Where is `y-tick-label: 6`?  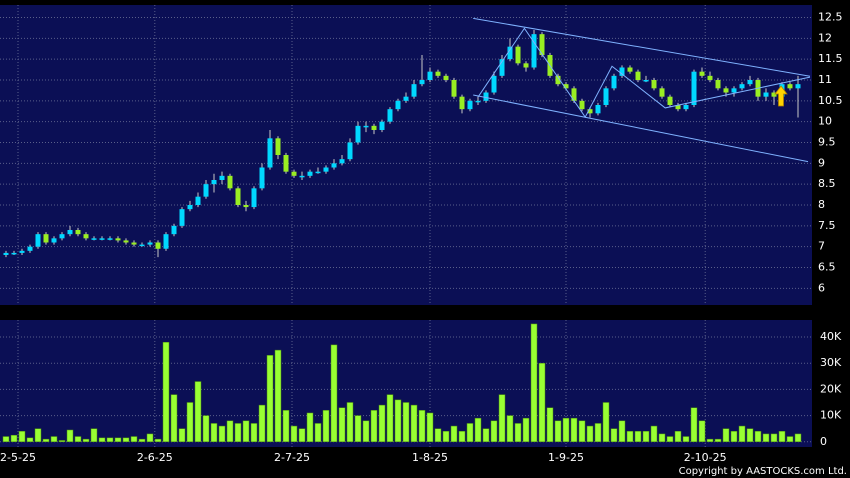
y-tick-label: 6 is located at coordinates (821, 287).